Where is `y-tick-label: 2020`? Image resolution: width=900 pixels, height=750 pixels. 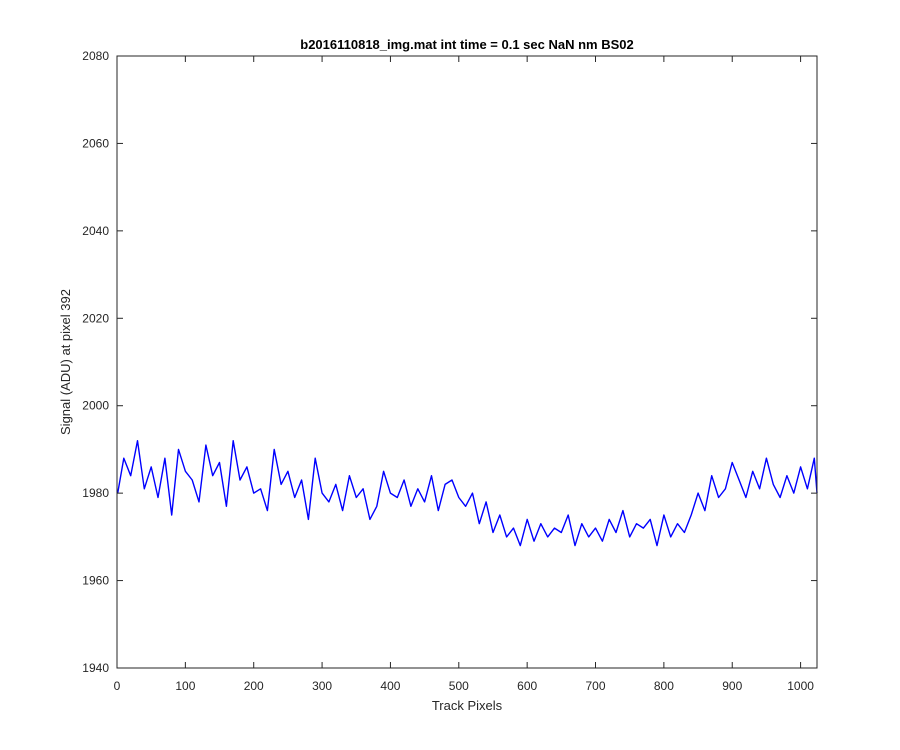 y-tick-label: 2020 is located at coordinates (95, 318).